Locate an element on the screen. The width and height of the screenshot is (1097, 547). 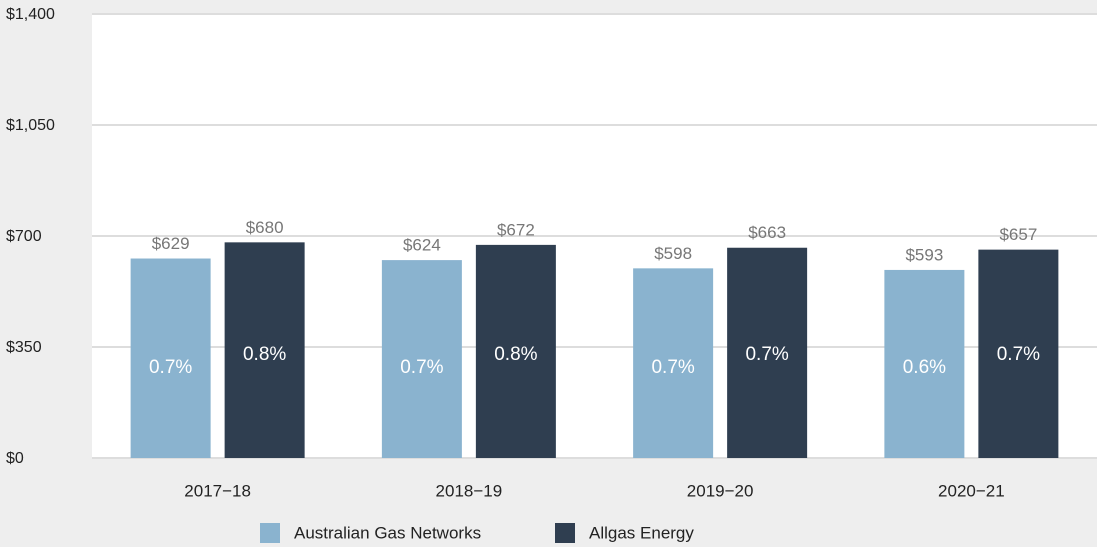
value-label: $657 is located at coordinates (1018, 234).